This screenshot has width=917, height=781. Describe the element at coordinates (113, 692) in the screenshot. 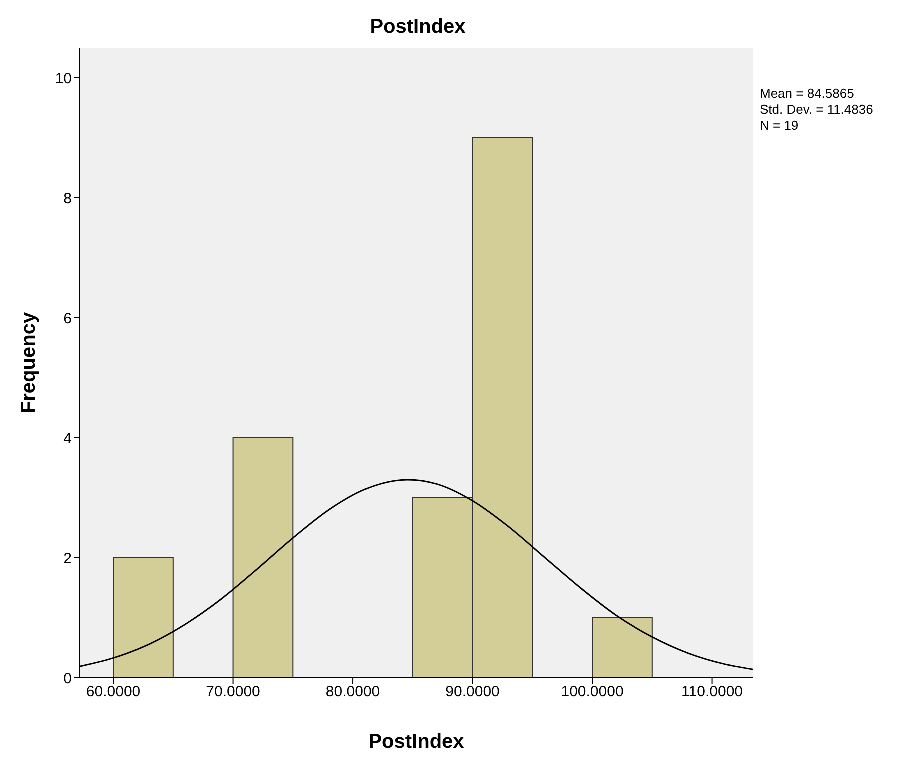

I see `x-tick-label: 60.0000` at that location.